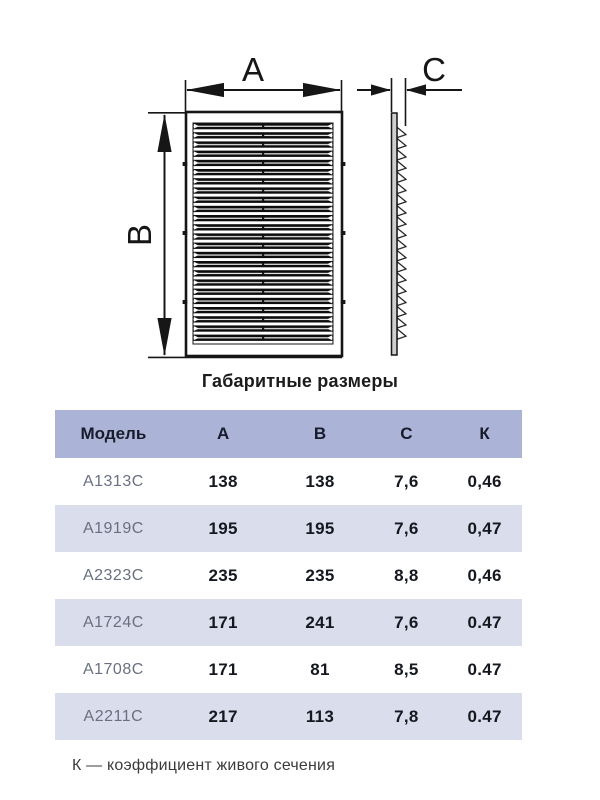 The width and height of the screenshot is (600, 800). What do you see at coordinates (164, 235) in the screenshot?
I see `dim-arrow-b` at bounding box center [164, 235].